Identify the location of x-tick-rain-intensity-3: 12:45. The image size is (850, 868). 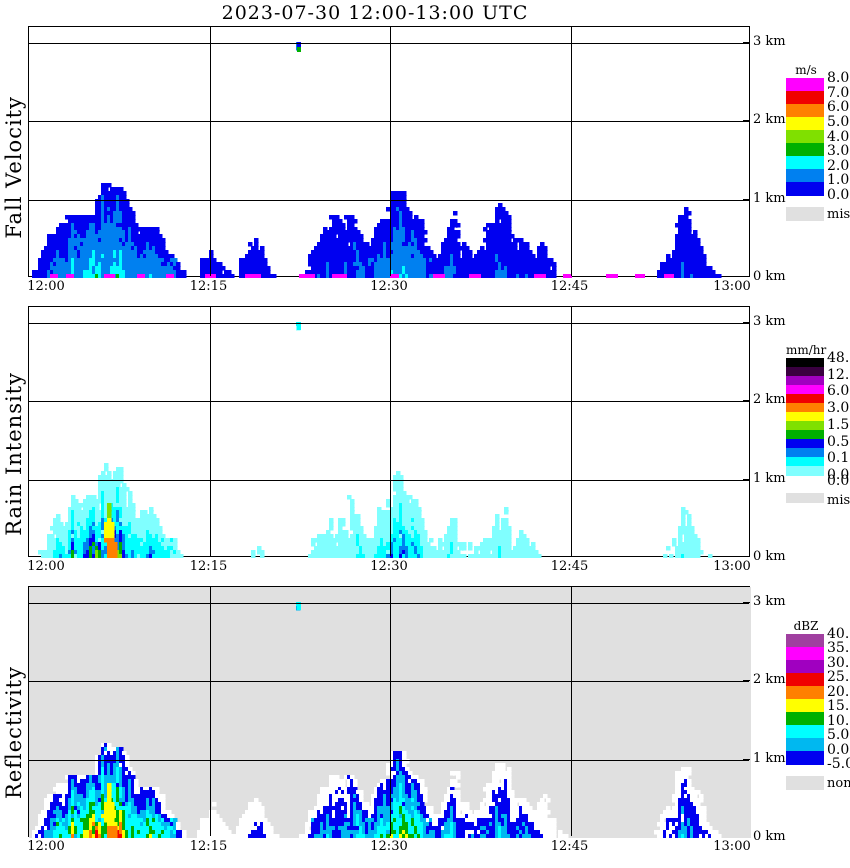
(569, 566).